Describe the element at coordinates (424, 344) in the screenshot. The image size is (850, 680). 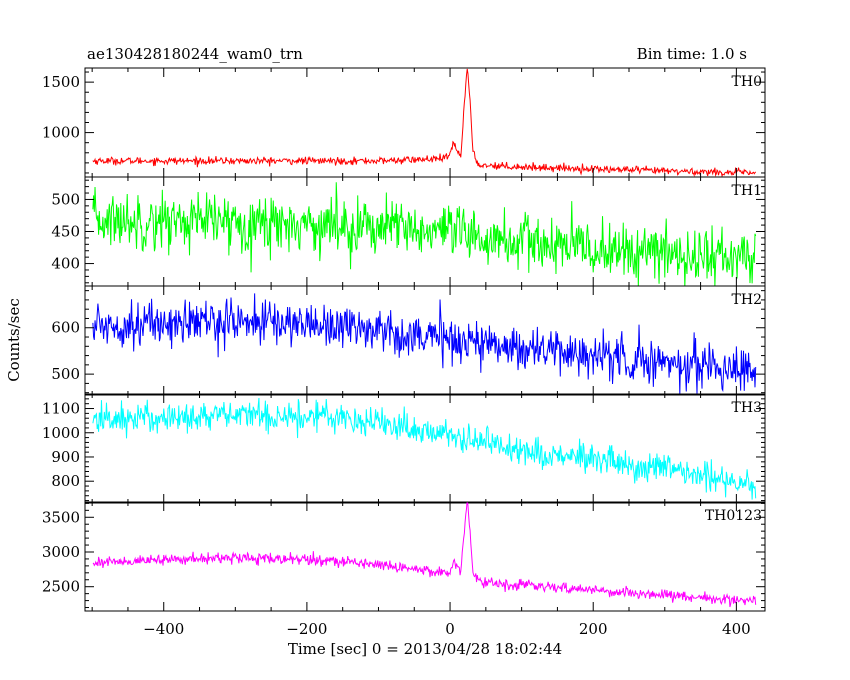
I see `series-line-th2` at that location.